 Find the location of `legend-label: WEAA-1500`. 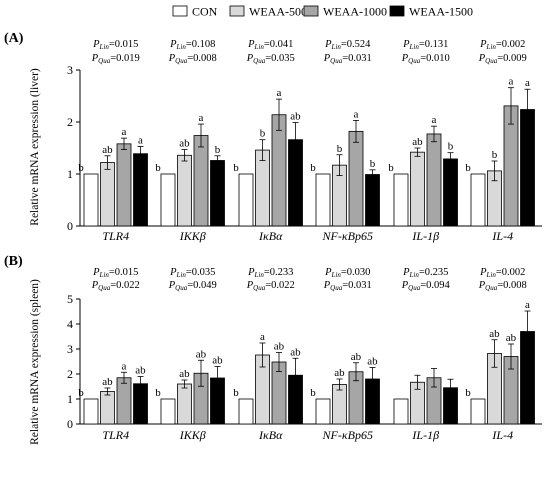

legend-label: WEAA-1500 is located at coordinates (441, 12).